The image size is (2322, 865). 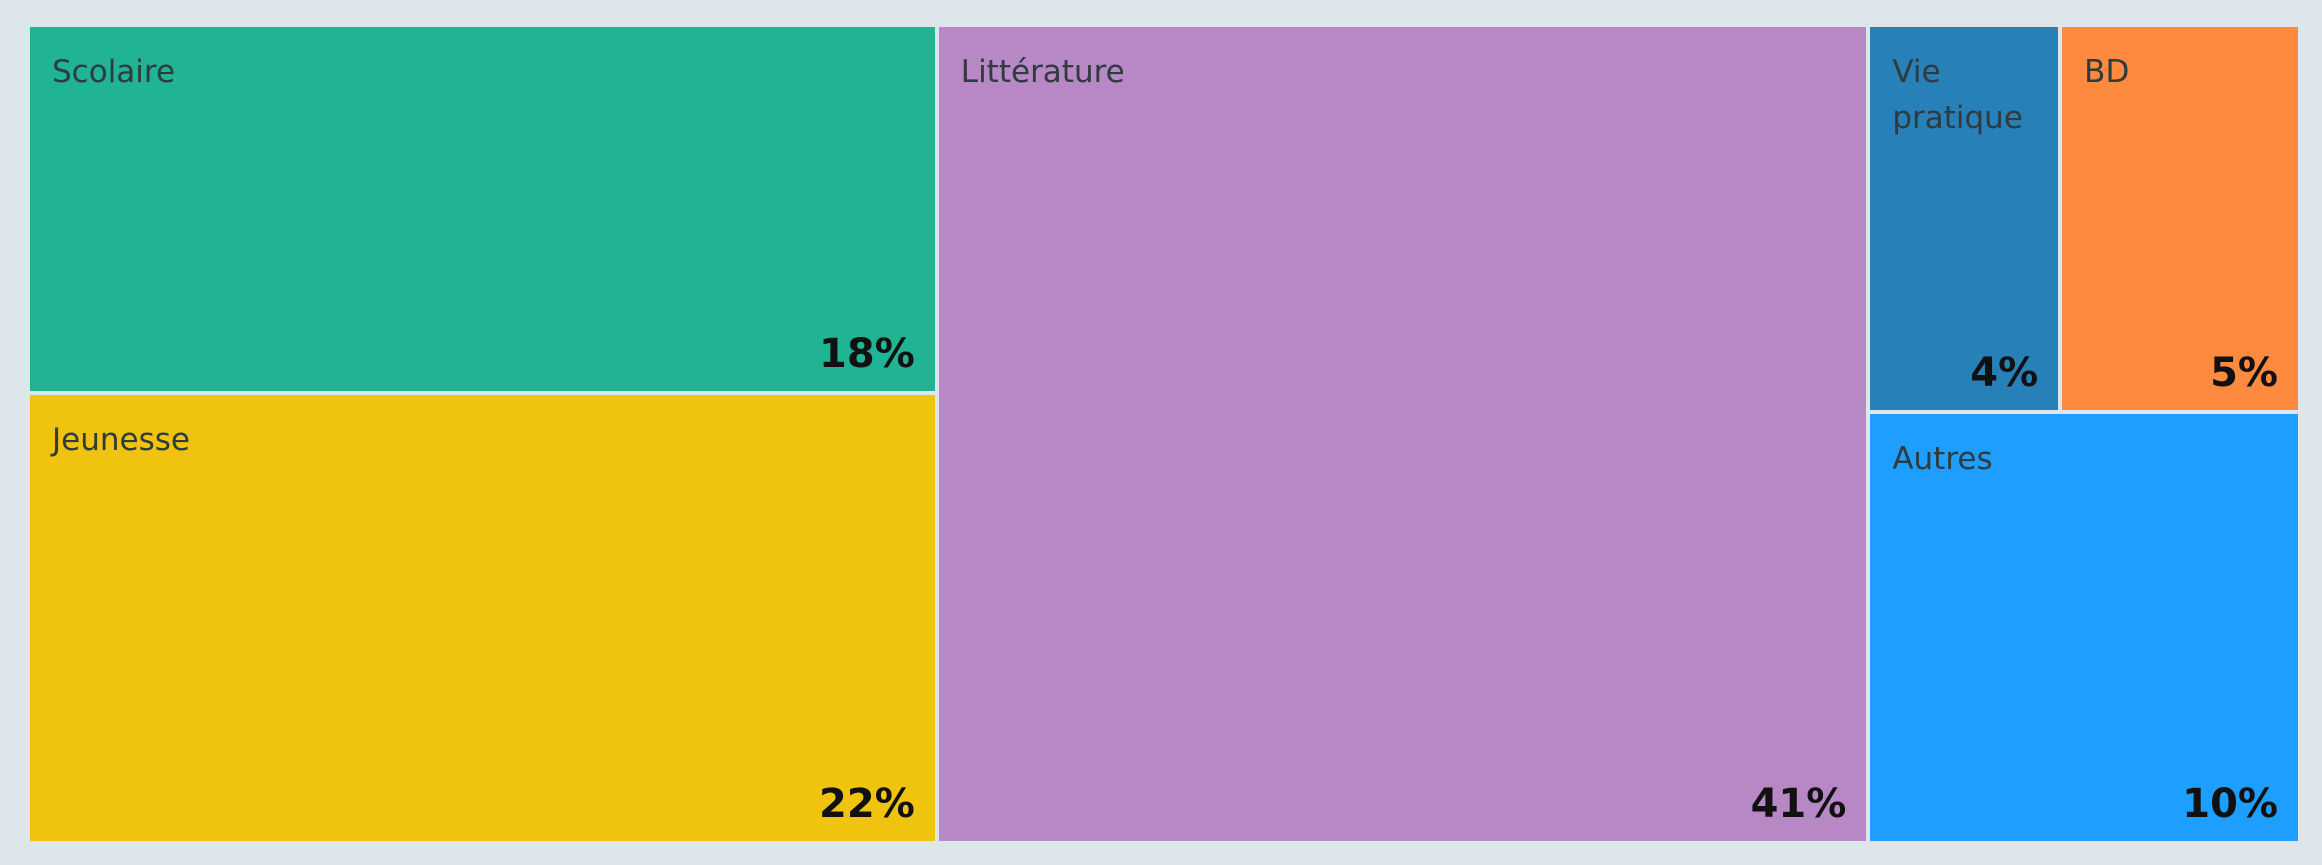 What do you see at coordinates (1964, 219) in the screenshot?
I see `treemap-tile-vie-pratique: Vie pratique 4%` at bounding box center [1964, 219].